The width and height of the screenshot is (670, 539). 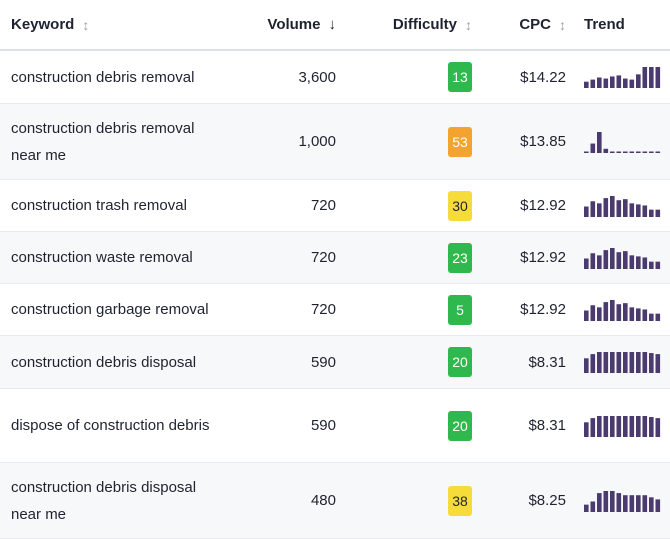 I want to click on keyword-cell: construction debris removal, so click(x=114, y=77).